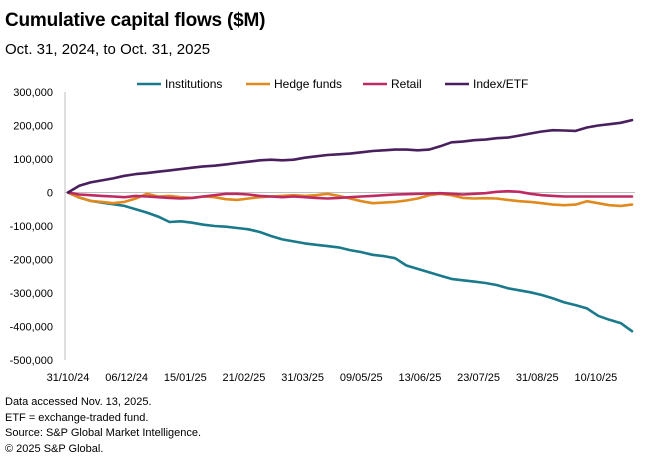 Image resolution: width=660 pixels, height=465 pixels. Describe the element at coordinates (361, 378) in the screenshot. I see `x-tick-label: 09/05/25` at that location.